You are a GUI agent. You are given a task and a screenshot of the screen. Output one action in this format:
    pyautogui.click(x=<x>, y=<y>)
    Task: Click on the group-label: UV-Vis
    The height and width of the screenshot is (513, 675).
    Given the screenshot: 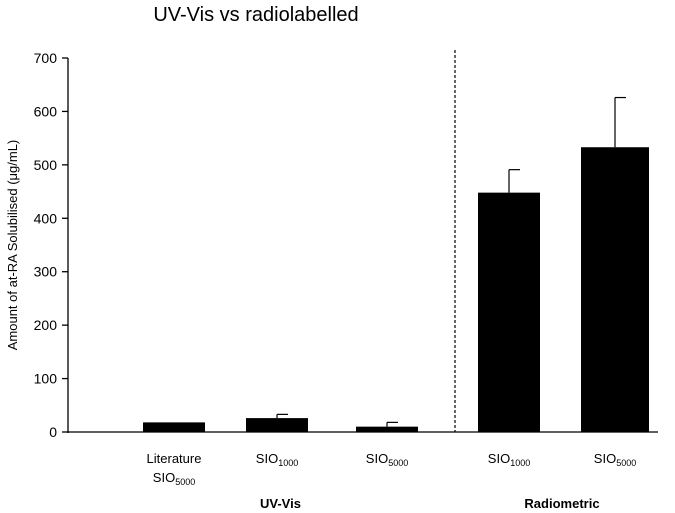 What is the action you would take?
    pyautogui.click(x=280, y=503)
    